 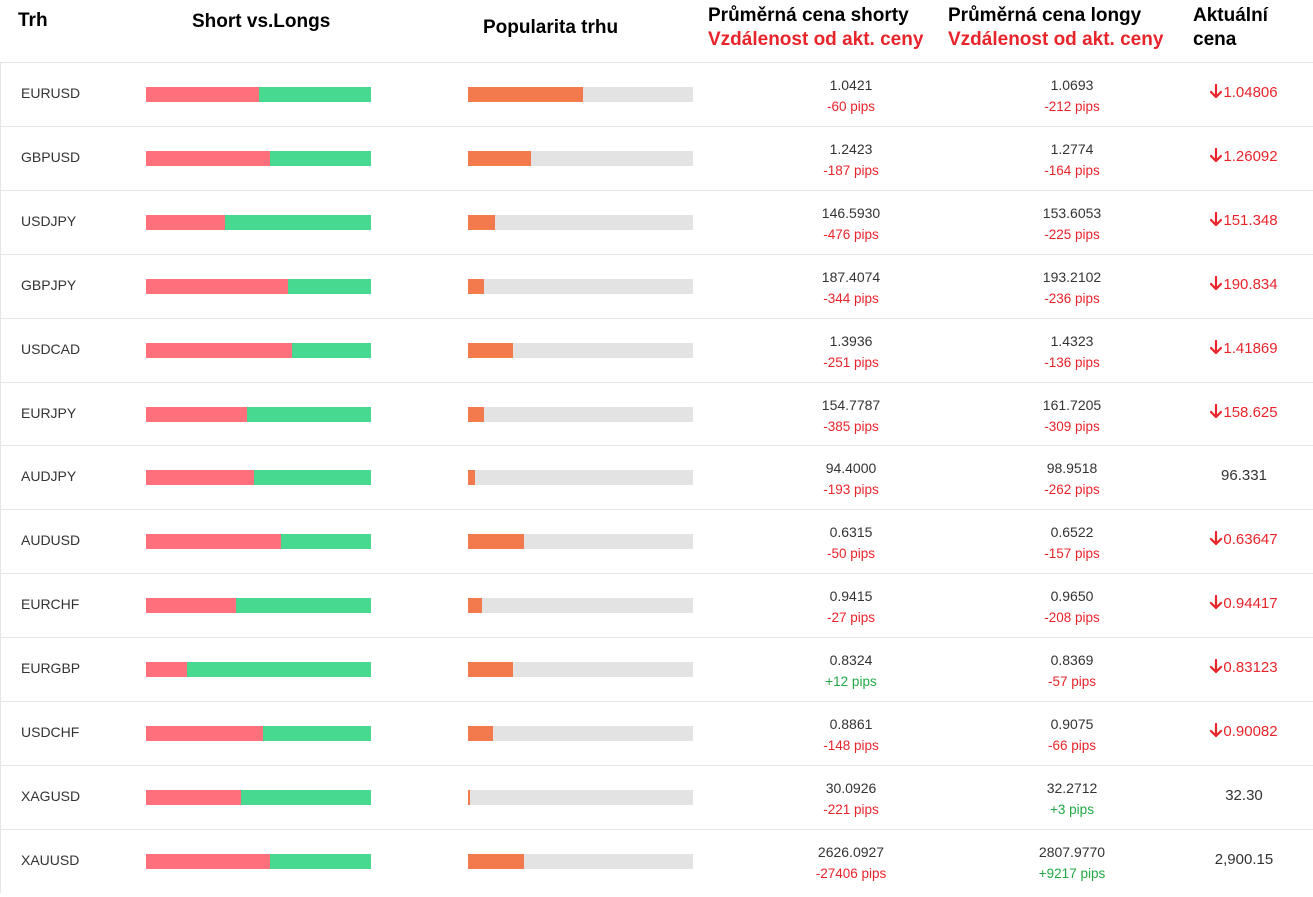 What do you see at coordinates (851, 660) in the screenshot?
I see `avg-short-price: 0.8324` at bounding box center [851, 660].